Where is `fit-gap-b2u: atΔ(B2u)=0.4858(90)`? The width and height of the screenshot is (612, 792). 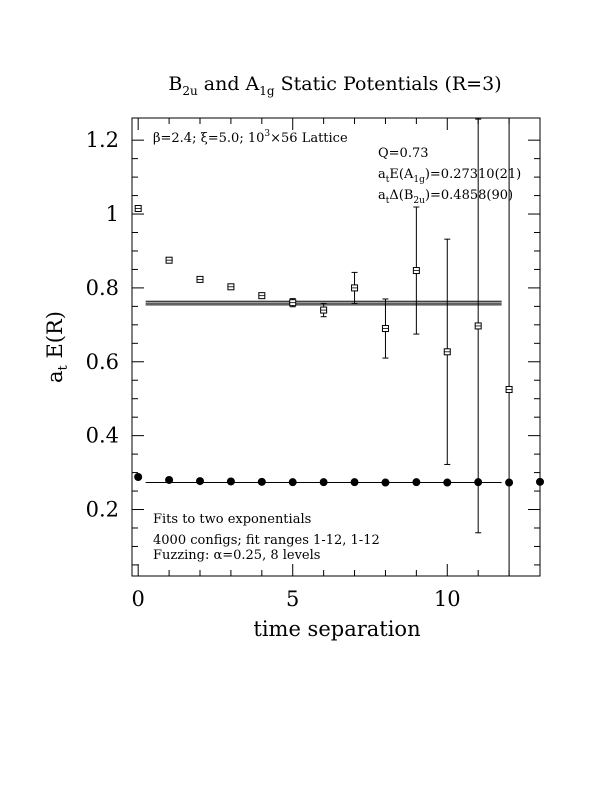
fit-gap-b2u: atΔ(B2u)=0.4858(90) is located at coordinates (445, 197).